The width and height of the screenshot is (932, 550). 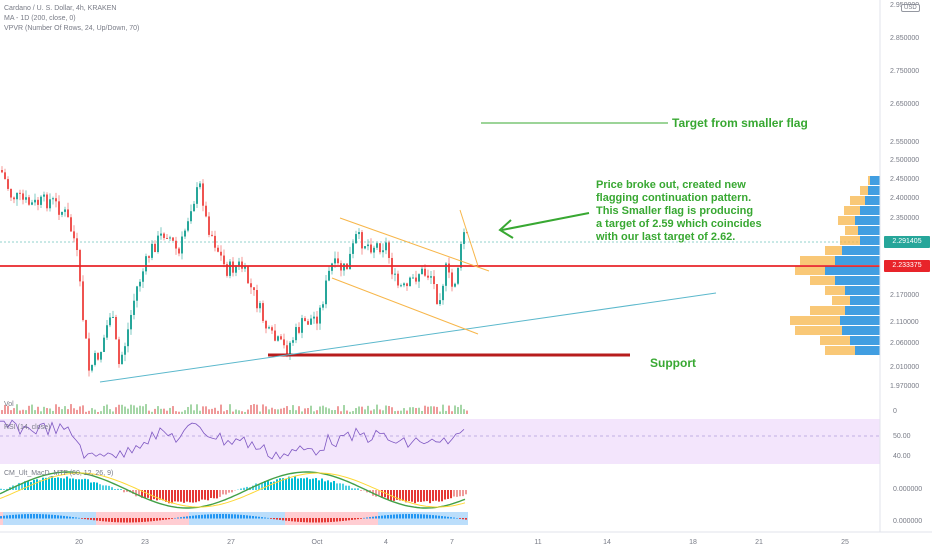 What do you see at coordinates (414, 244) in the screenshot?
I see `flag-upper-line` at bounding box center [414, 244].